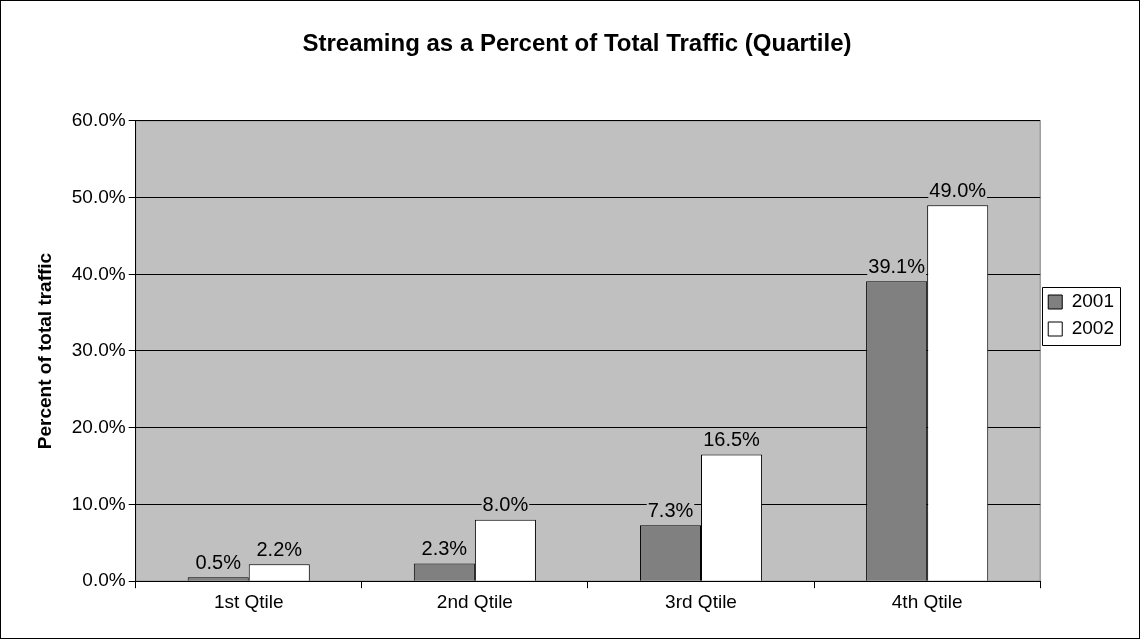 The image size is (1142, 641). What do you see at coordinates (98, 273) in the screenshot?
I see `y-tick-label: 40.0%` at bounding box center [98, 273].